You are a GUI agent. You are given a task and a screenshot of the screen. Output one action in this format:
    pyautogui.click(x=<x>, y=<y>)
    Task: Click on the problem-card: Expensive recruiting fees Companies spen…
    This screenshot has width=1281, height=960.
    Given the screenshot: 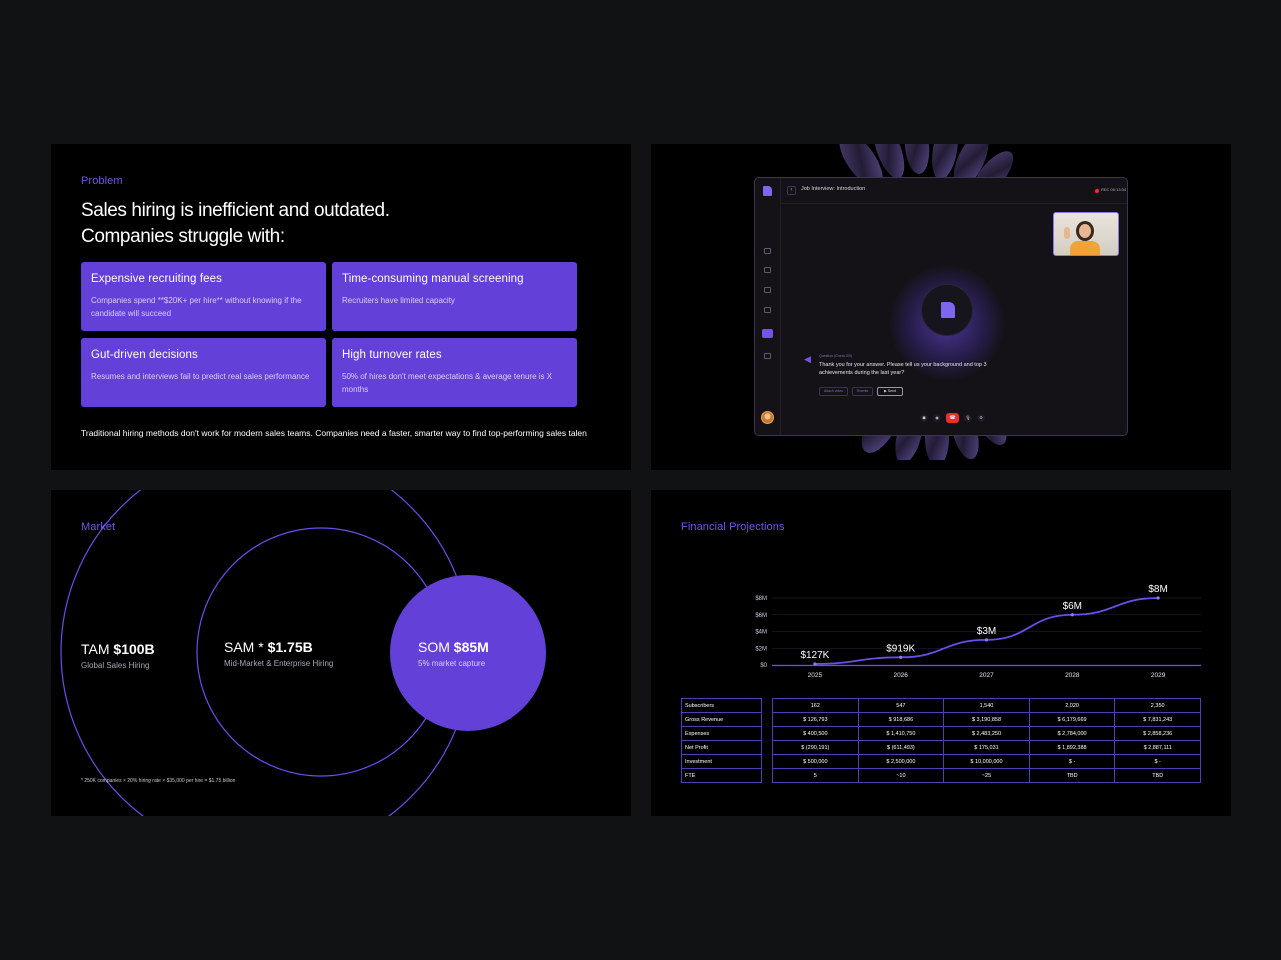 What is the action you would take?
    pyautogui.click(x=203, y=296)
    